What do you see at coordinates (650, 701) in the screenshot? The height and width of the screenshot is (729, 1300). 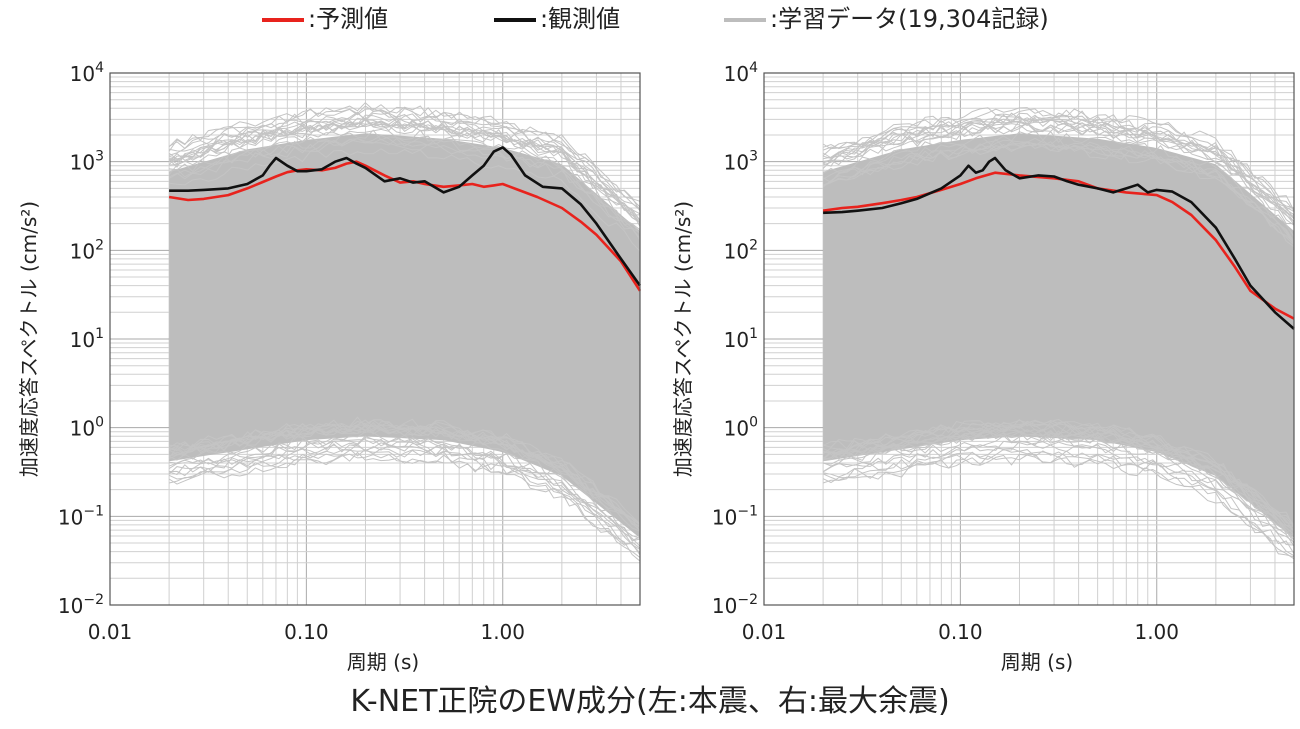 I see `figure-caption: K-NET正院のEW成分(左:本震、右:最大余震)` at bounding box center [650, 701].